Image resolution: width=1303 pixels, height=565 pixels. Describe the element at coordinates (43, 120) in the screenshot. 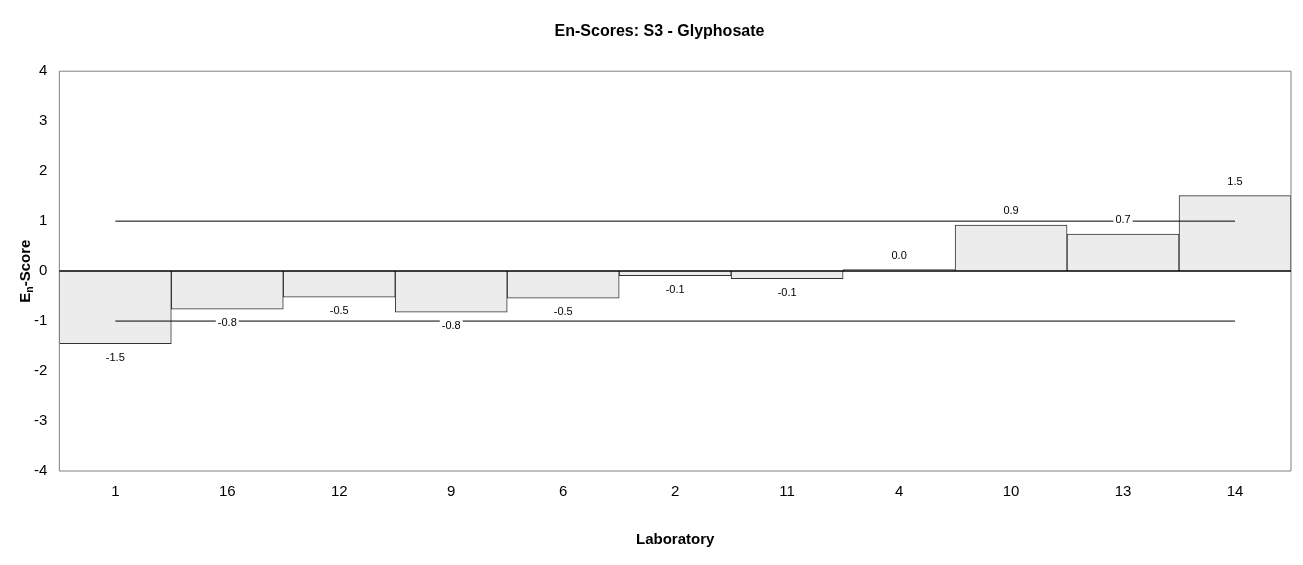

I see `y-tick-label: 3` at that location.